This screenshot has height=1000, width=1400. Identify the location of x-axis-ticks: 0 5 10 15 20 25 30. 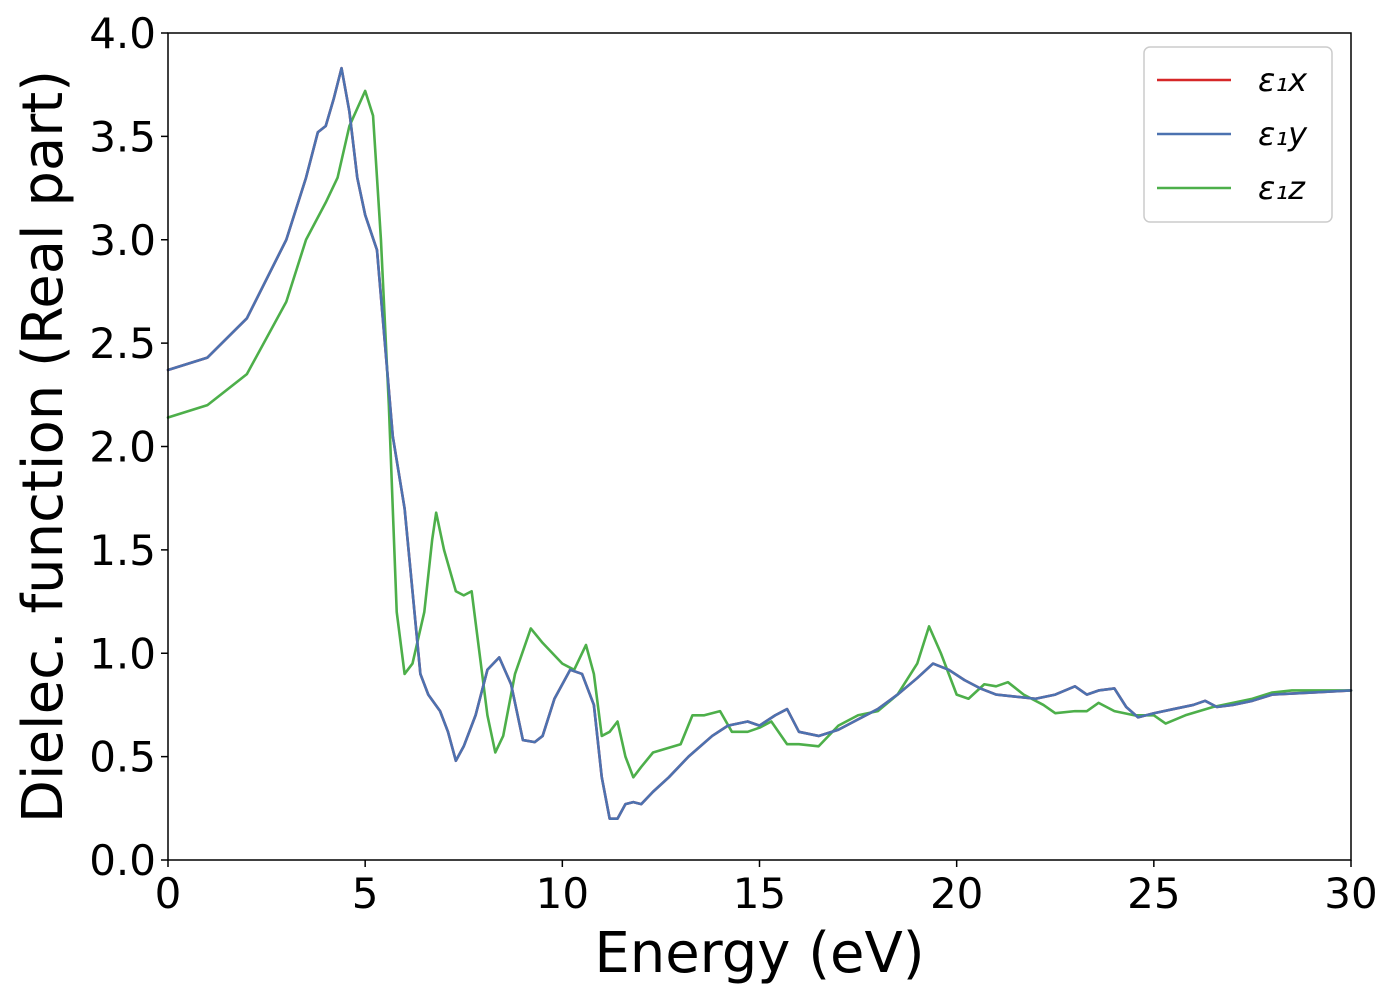
(766, 889).